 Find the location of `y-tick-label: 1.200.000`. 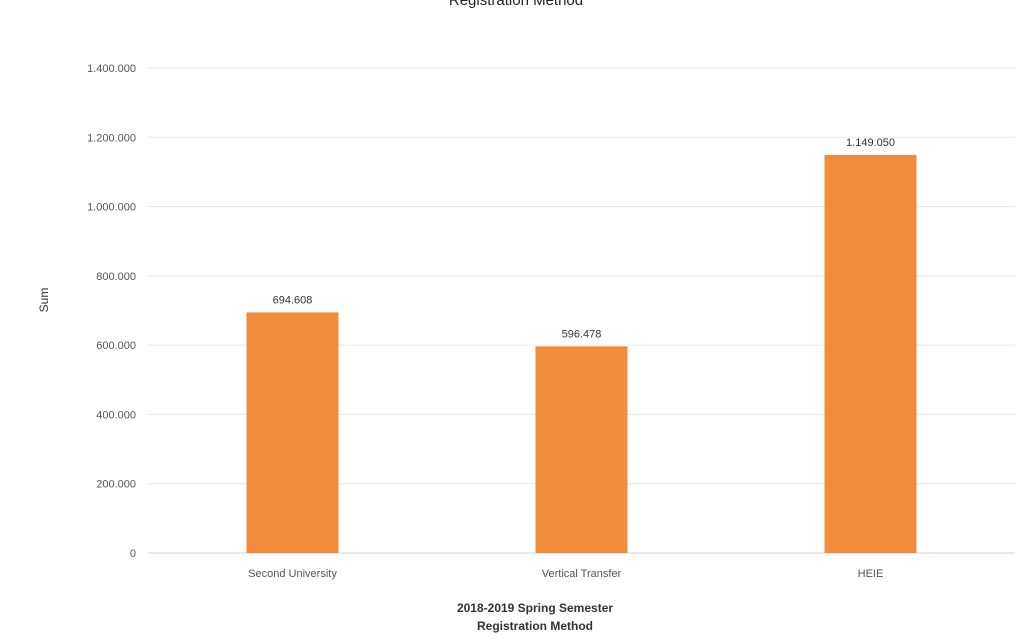

y-tick-label: 1.200.000 is located at coordinates (111, 138).